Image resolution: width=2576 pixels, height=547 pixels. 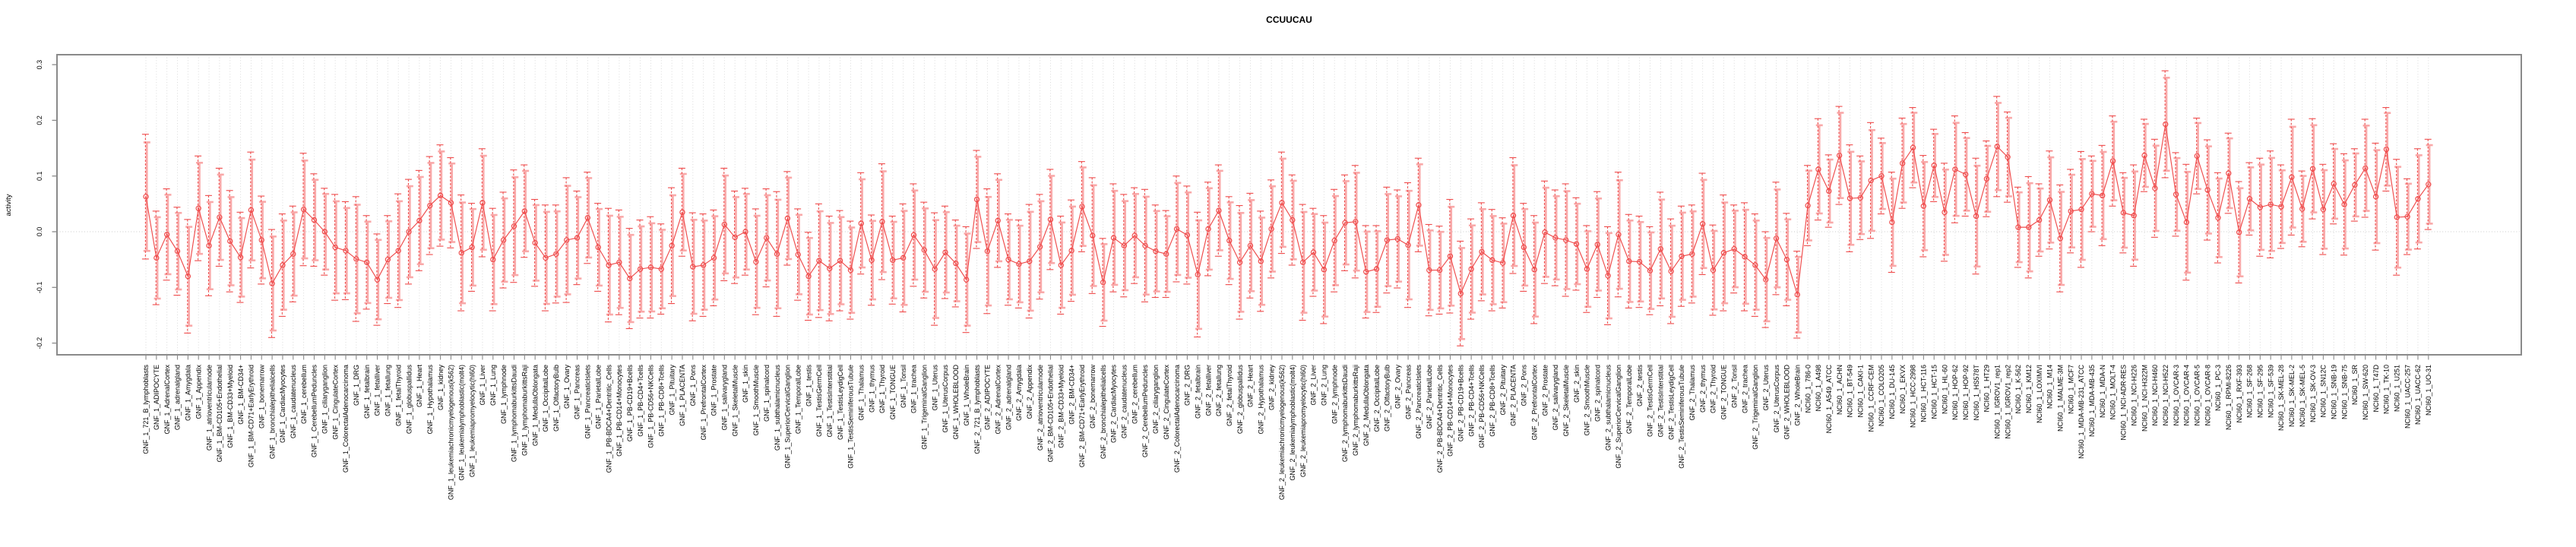 What do you see at coordinates (1492, 401) in the screenshot?
I see `x-category-label: GNF_2_PB-CD8+Tcells` at bounding box center [1492, 401].